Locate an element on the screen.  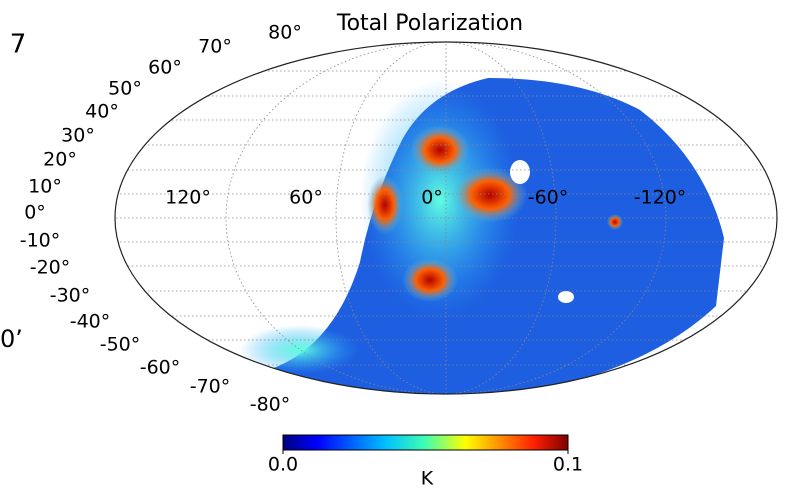
longitude-label: -120° is located at coordinates (660, 198).